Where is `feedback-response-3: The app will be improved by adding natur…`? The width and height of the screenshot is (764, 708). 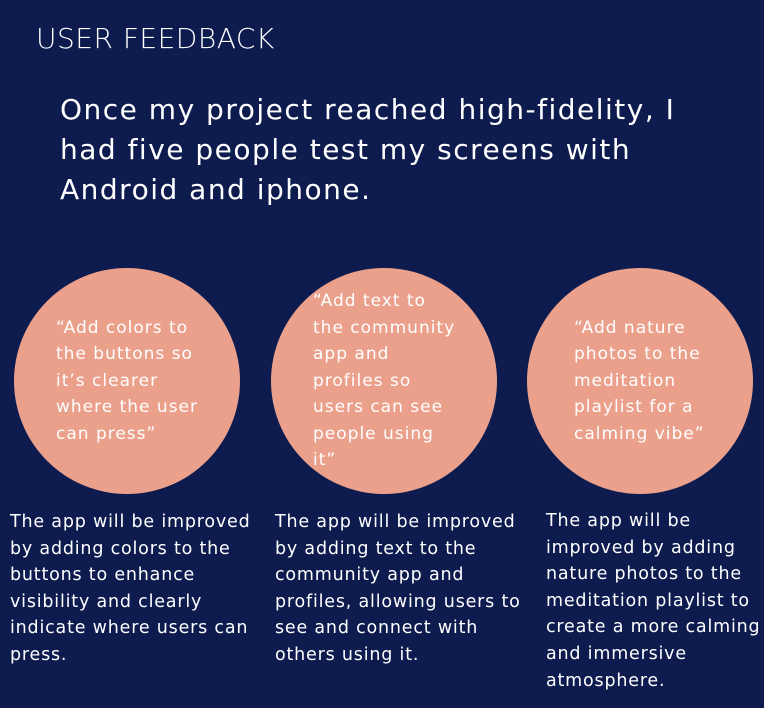 feedback-response-3: The app will be improved by adding natur… is located at coordinates (653, 601).